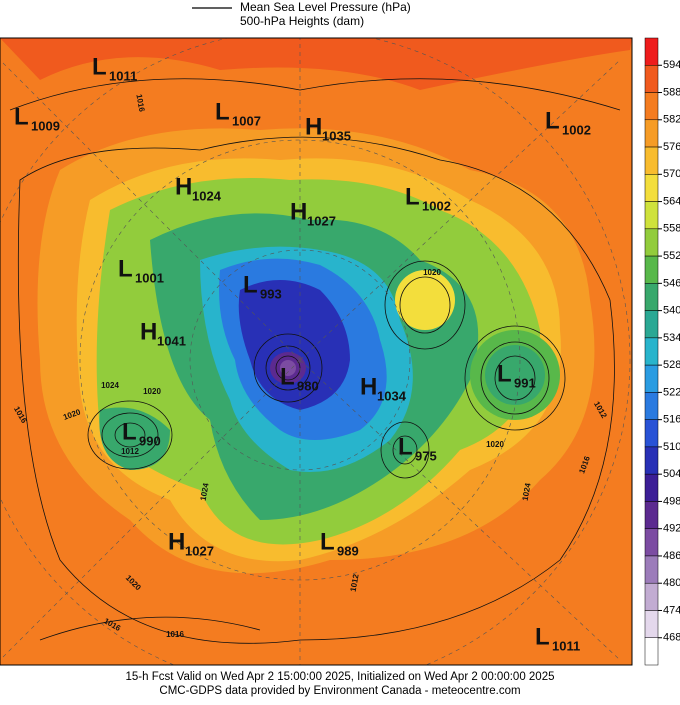 This screenshot has height=705, width=680. Describe the element at coordinates (671, 311) in the screenshot. I see `colorbar-label: 540` at that location.